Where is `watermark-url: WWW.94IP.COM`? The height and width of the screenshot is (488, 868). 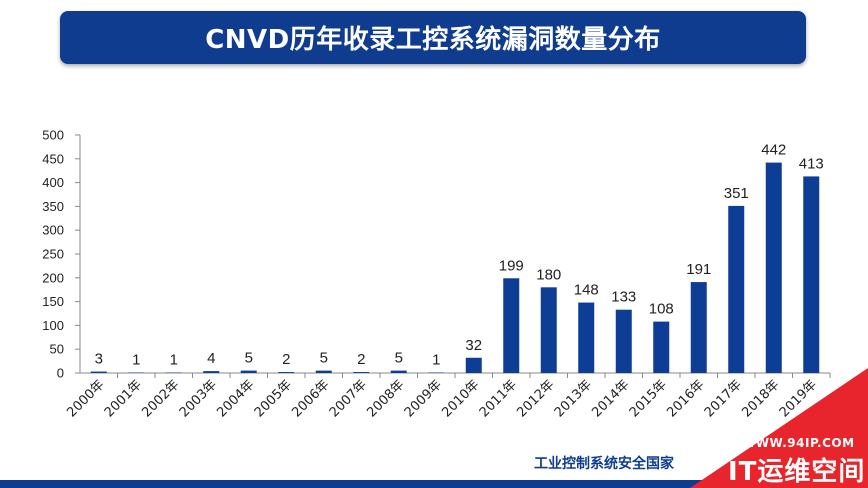 watermark-url: WWW.94IP.COM is located at coordinates (798, 443).